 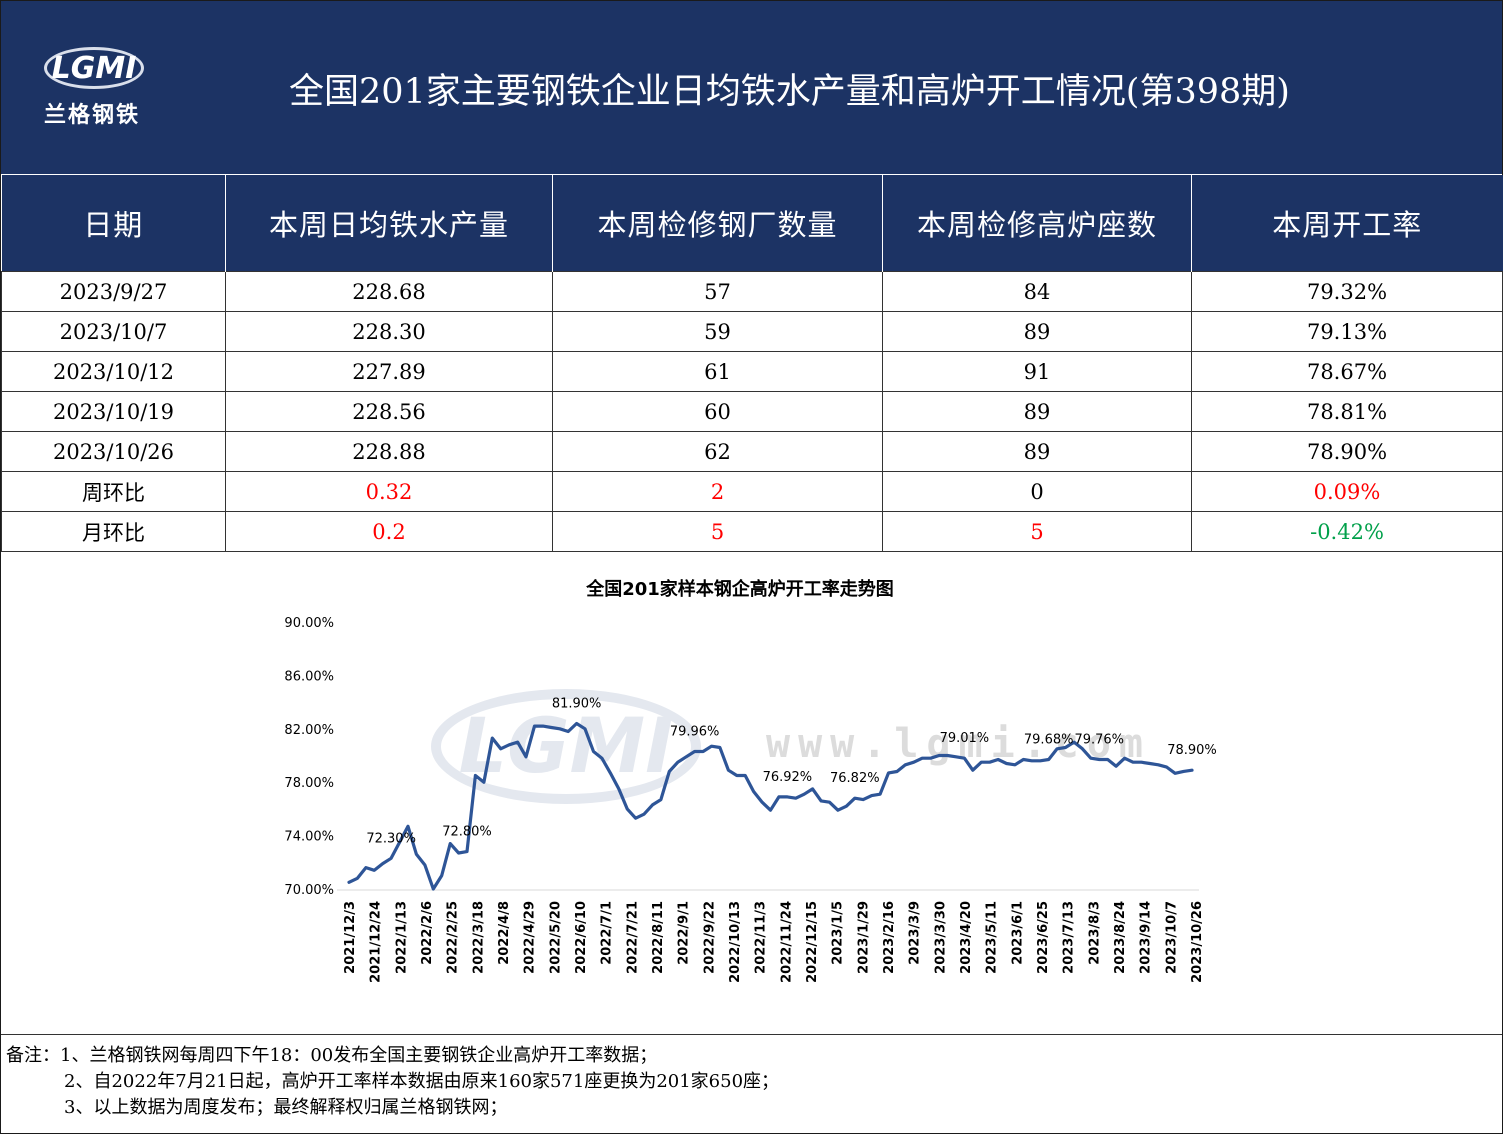 I want to click on data-label: 81.90%, so click(x=577, y=703).